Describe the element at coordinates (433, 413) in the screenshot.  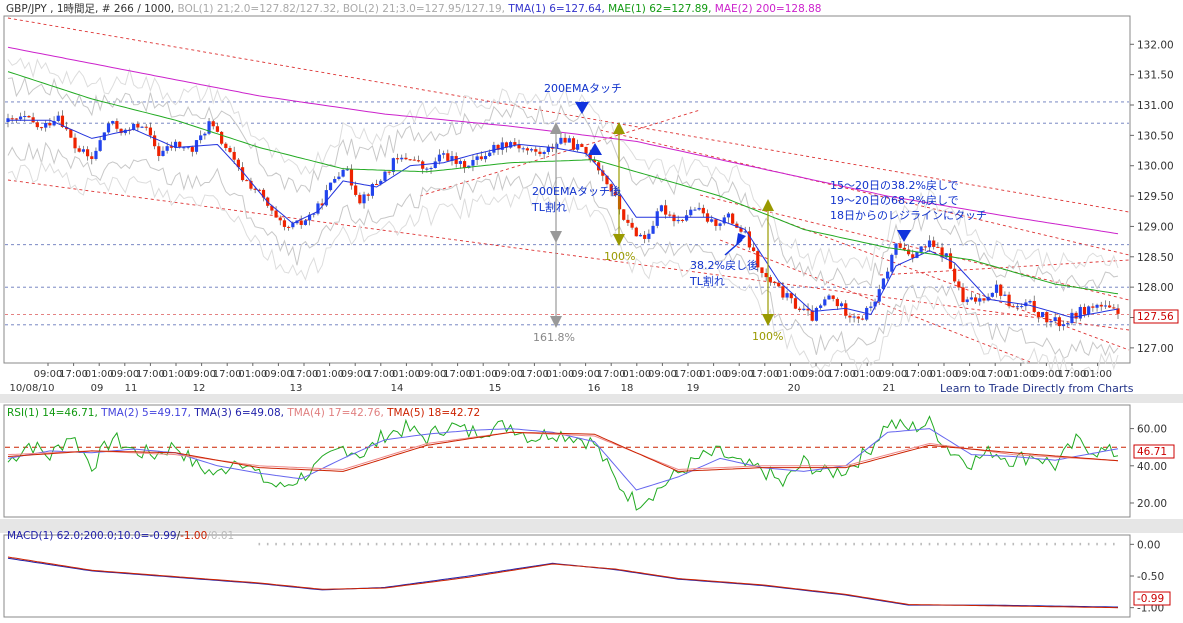
I see `legend-entry: TMA(5) 18=42.72` at that location.